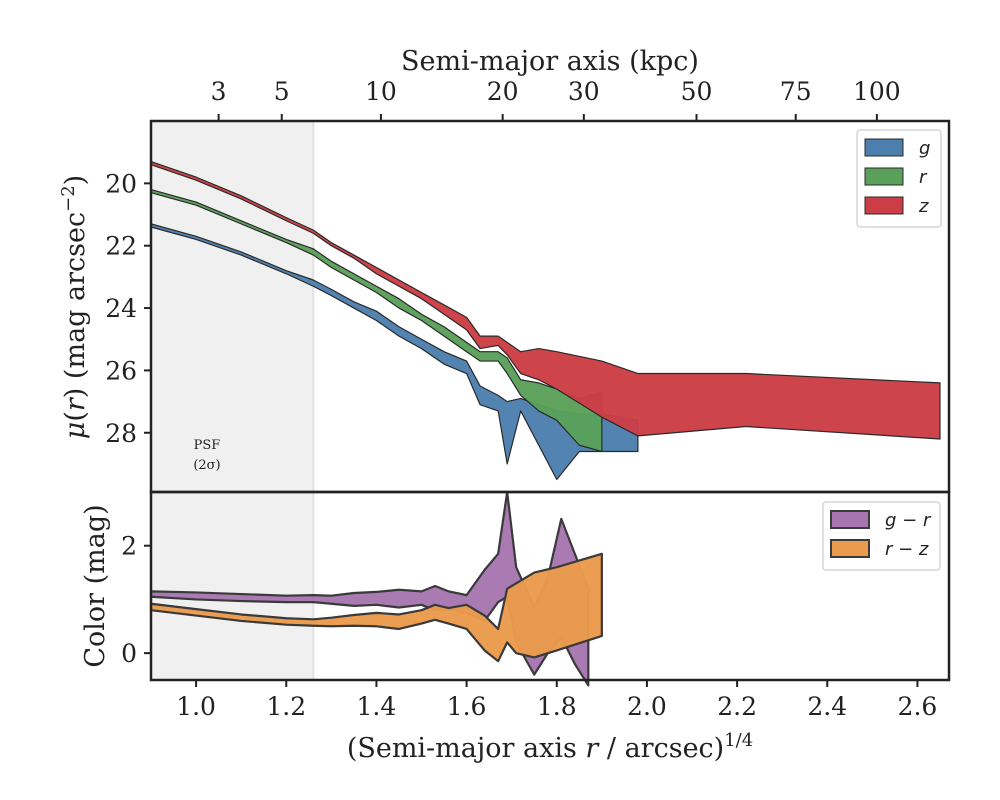  I want to click on top-x-tick-label: 10, so click(381, 91).